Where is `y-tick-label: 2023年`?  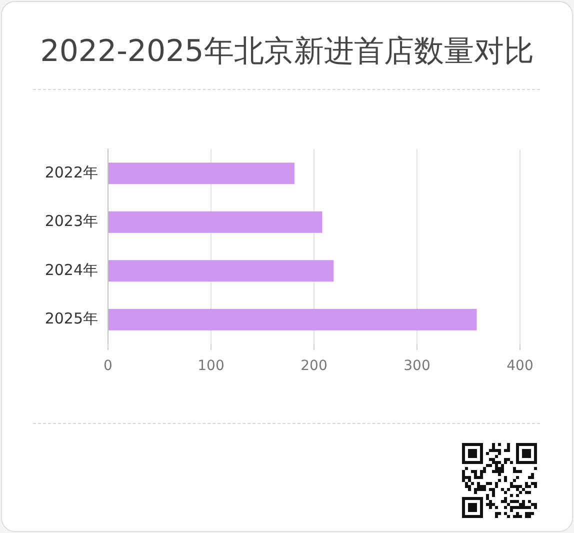 y-tick-label: 2023年 is located at coordinates (71, 221).